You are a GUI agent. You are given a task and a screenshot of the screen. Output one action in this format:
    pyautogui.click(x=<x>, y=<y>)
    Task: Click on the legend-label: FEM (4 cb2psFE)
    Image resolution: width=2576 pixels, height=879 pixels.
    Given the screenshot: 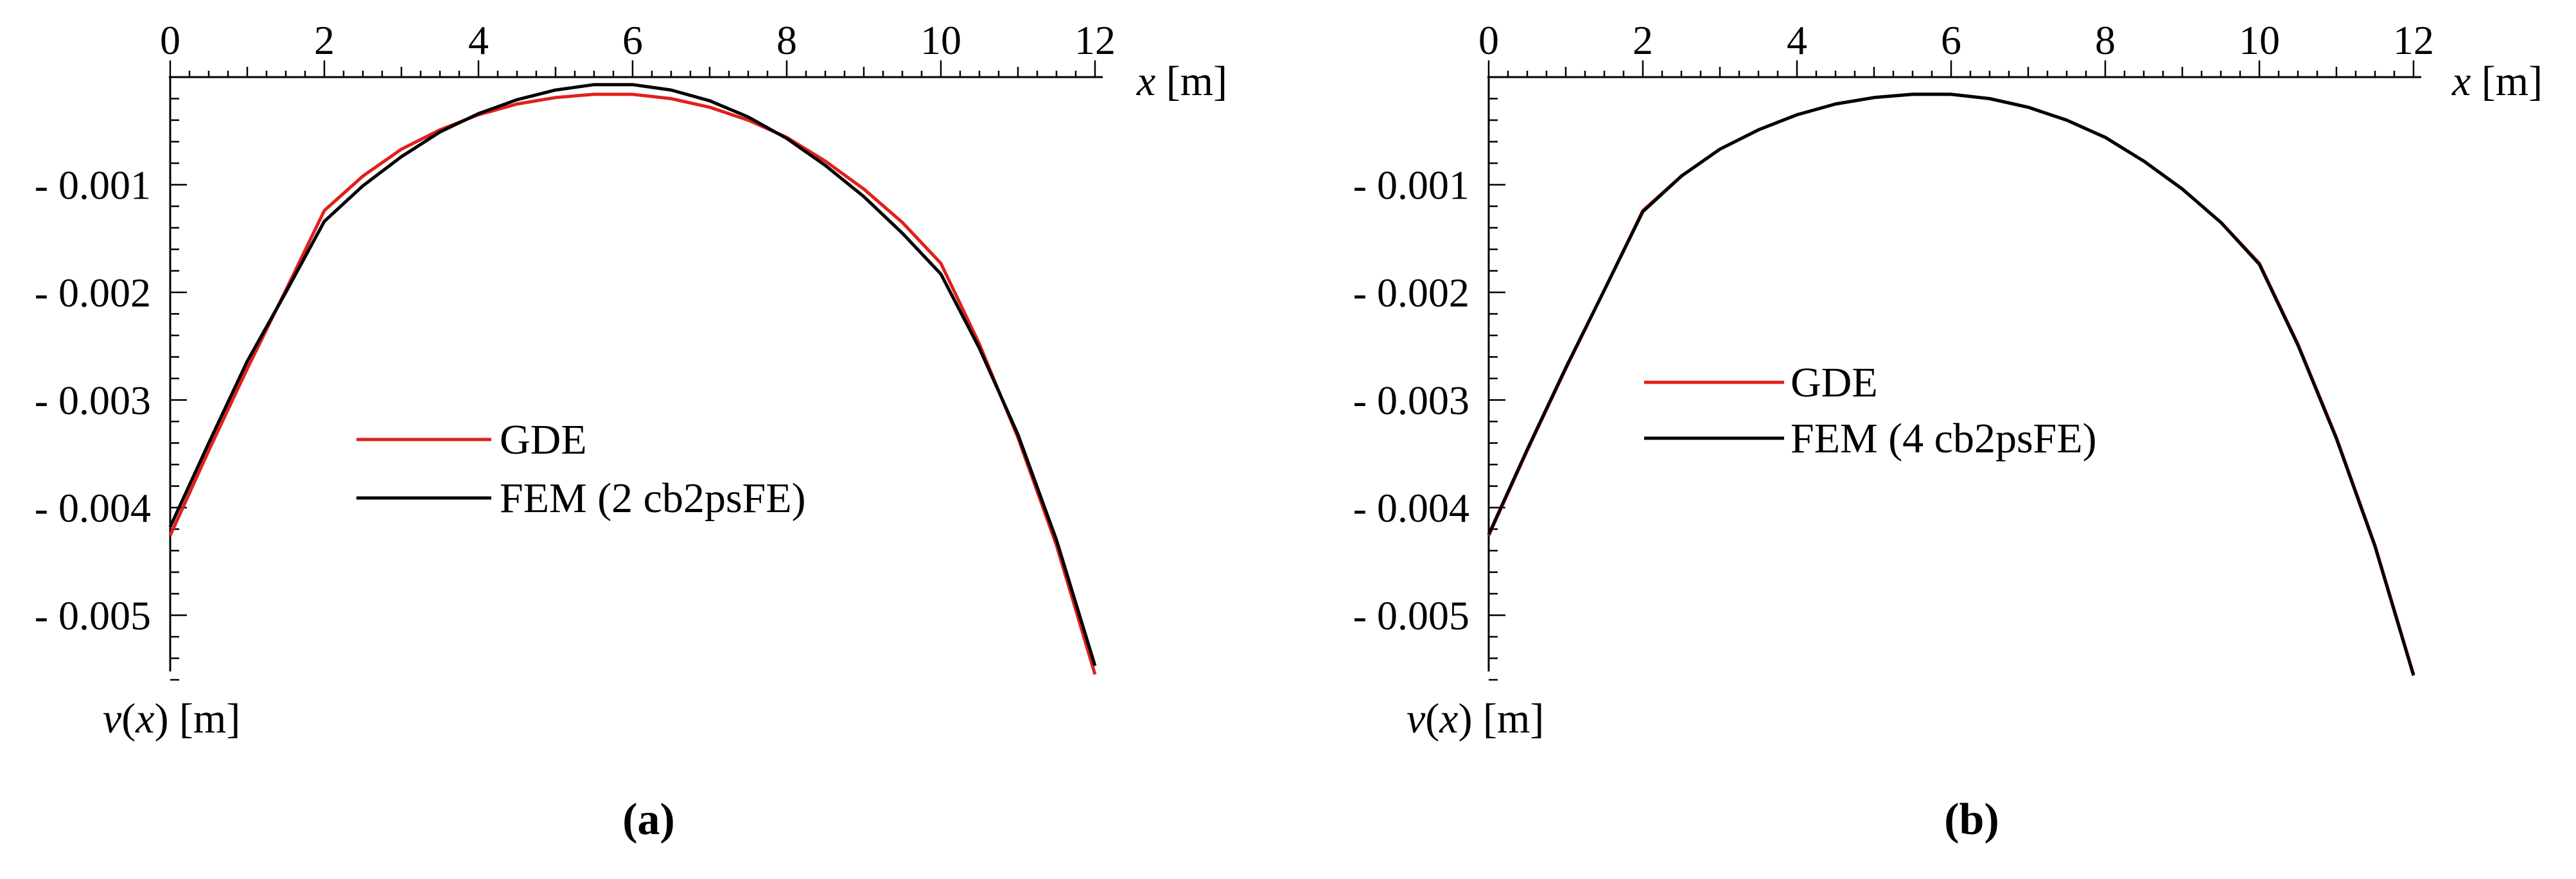 What is the action you would take?
    pyautogui.click(x=1944, y=439)
    